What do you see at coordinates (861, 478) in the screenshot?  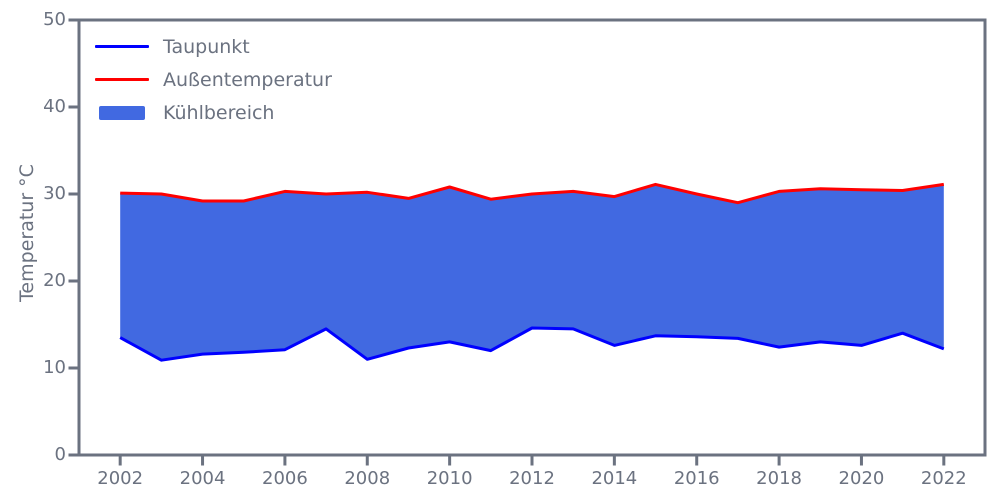 I see `x-tick-label: 2020` at bounding box center [861, 478].